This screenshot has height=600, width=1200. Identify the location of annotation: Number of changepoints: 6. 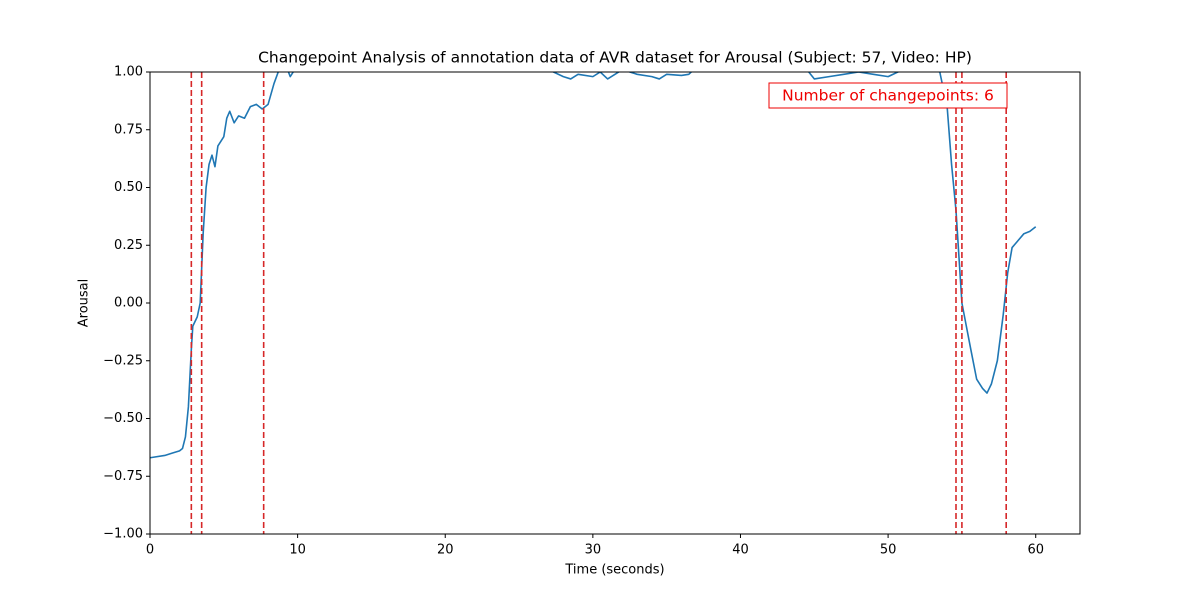
(888, 96).